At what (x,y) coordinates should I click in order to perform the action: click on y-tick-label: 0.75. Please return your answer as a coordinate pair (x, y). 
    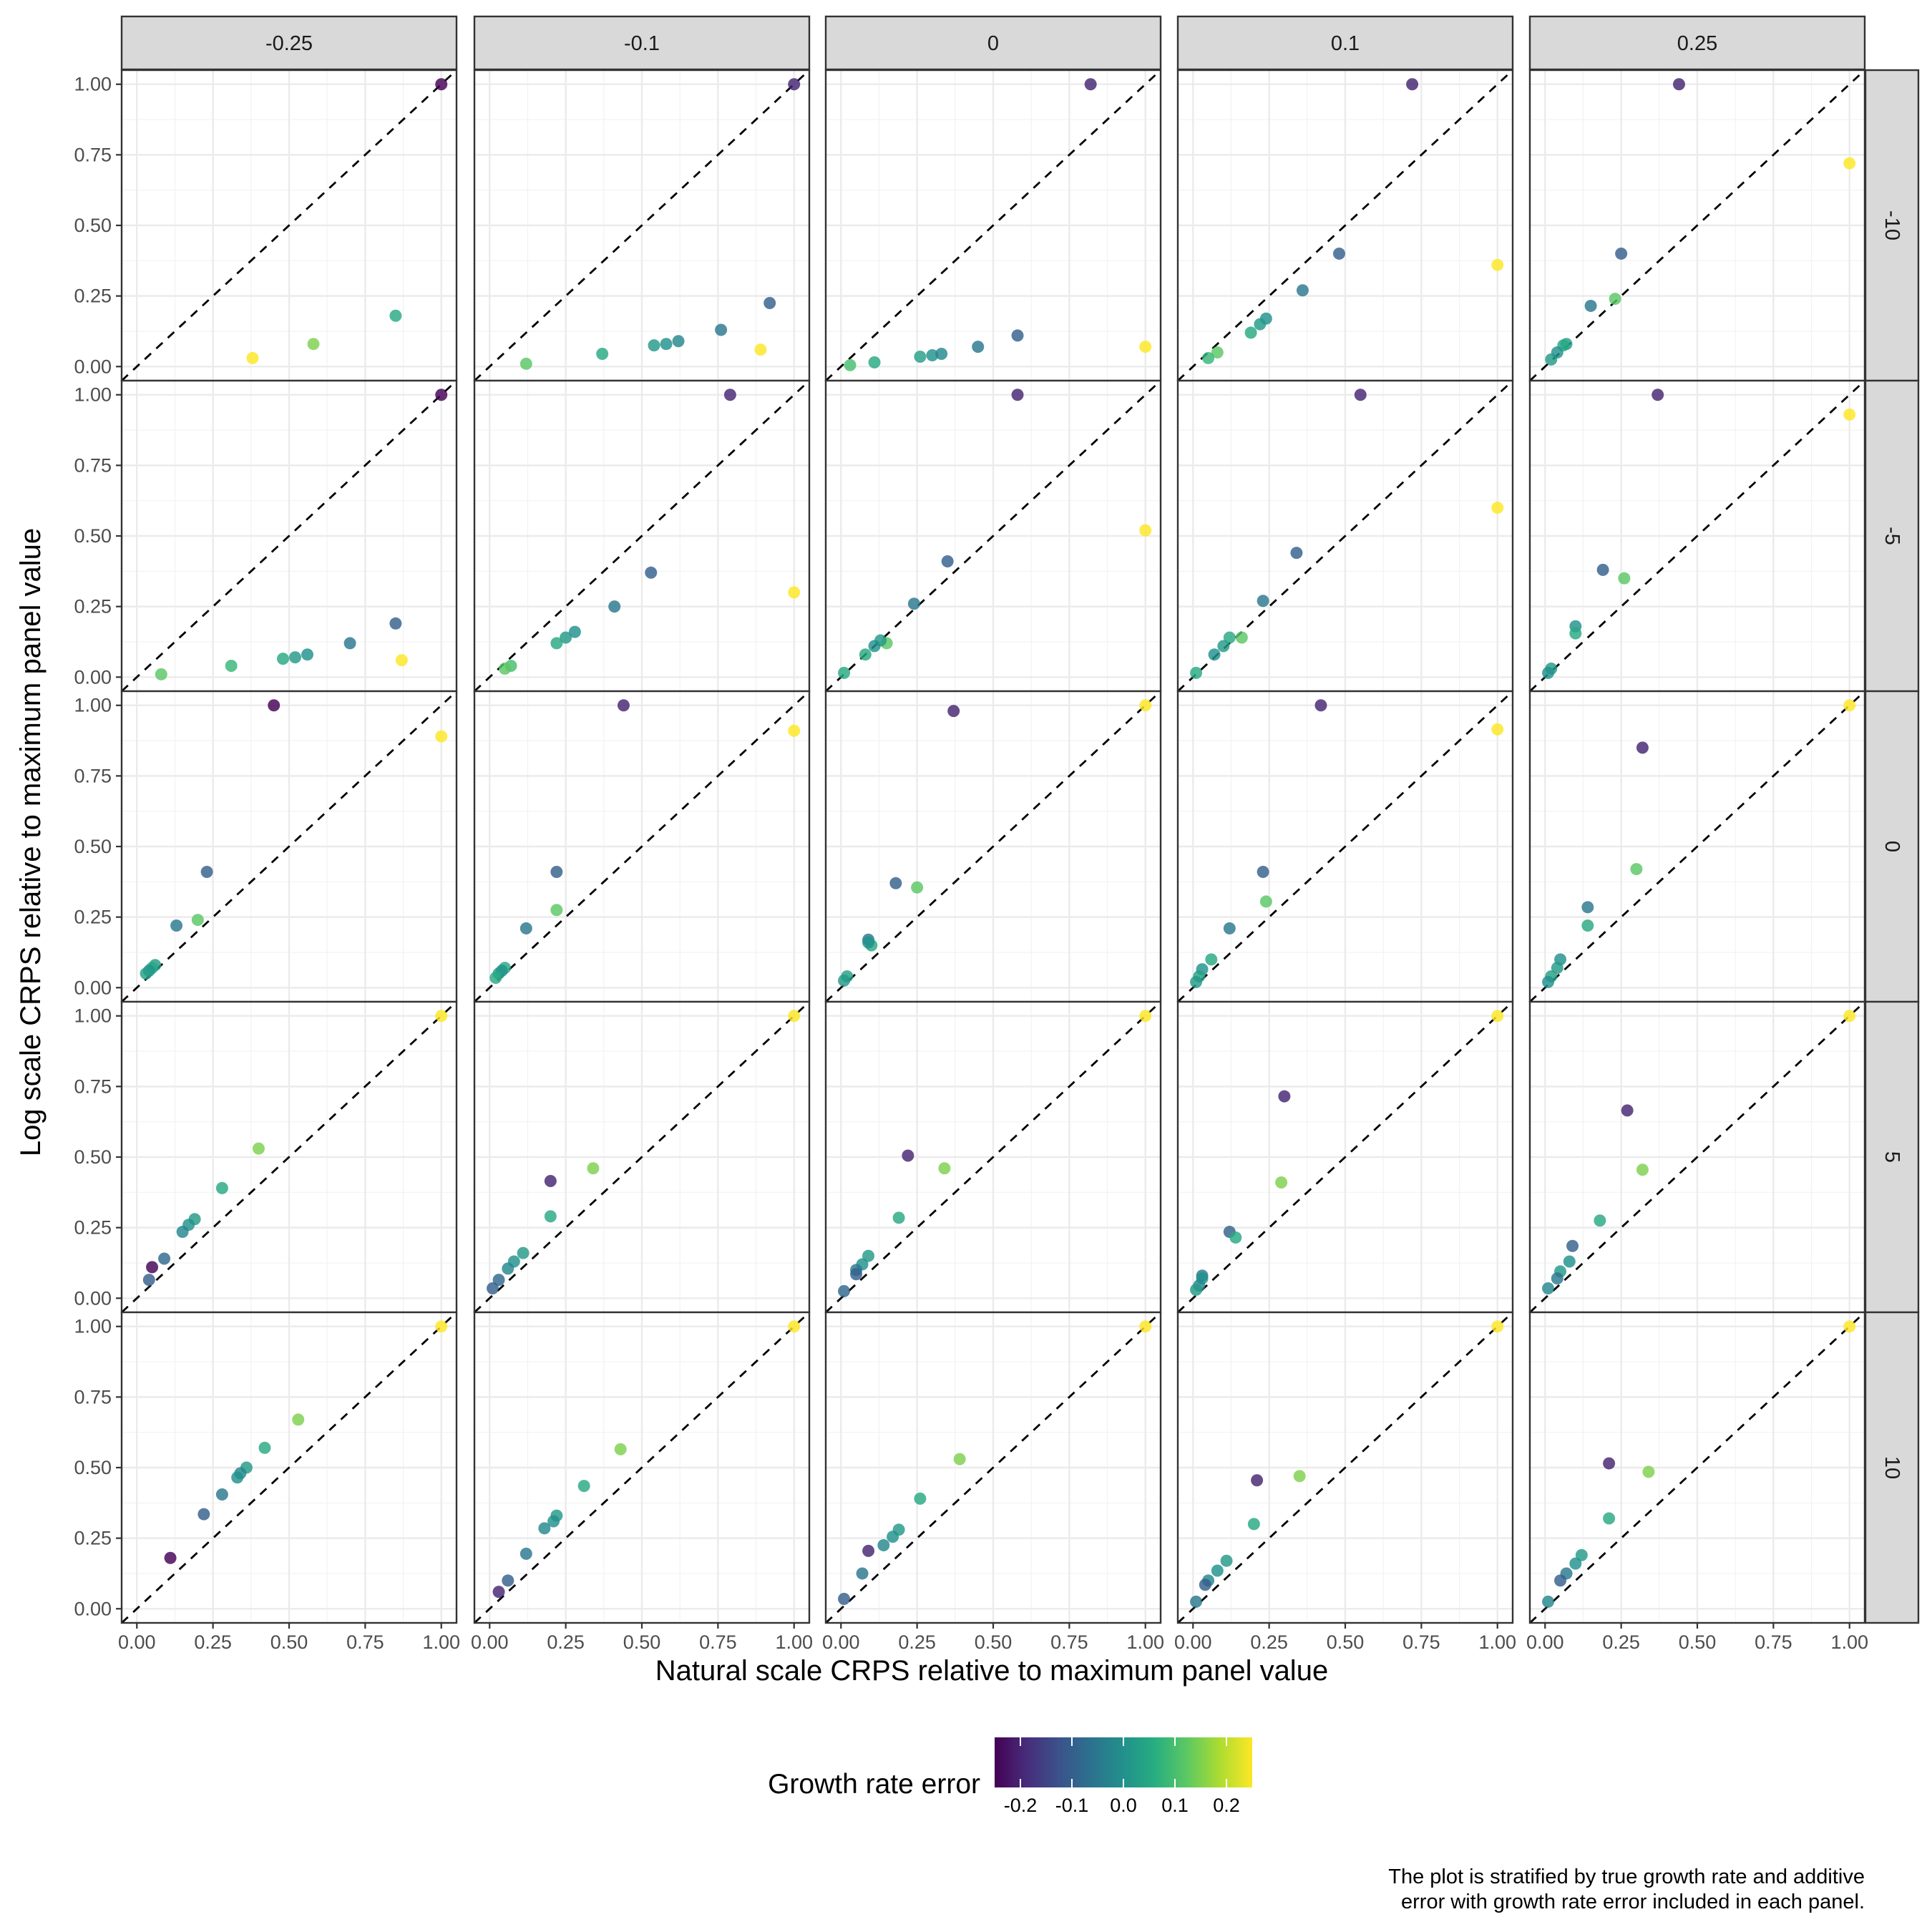
    Looking at the image, I should click on (93, 775).